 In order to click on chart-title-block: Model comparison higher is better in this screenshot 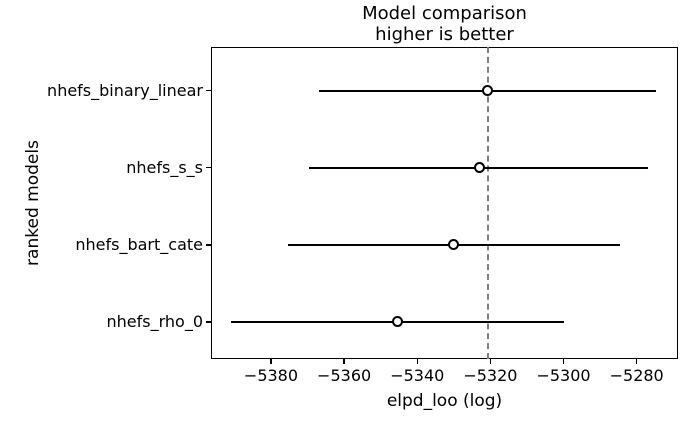, I will do `click(444, 24)`.